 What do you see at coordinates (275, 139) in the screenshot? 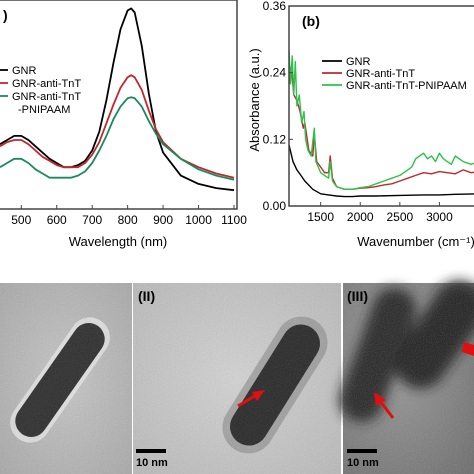
I see `y-tick-label: 0.12` at bounding box center [275, 139].